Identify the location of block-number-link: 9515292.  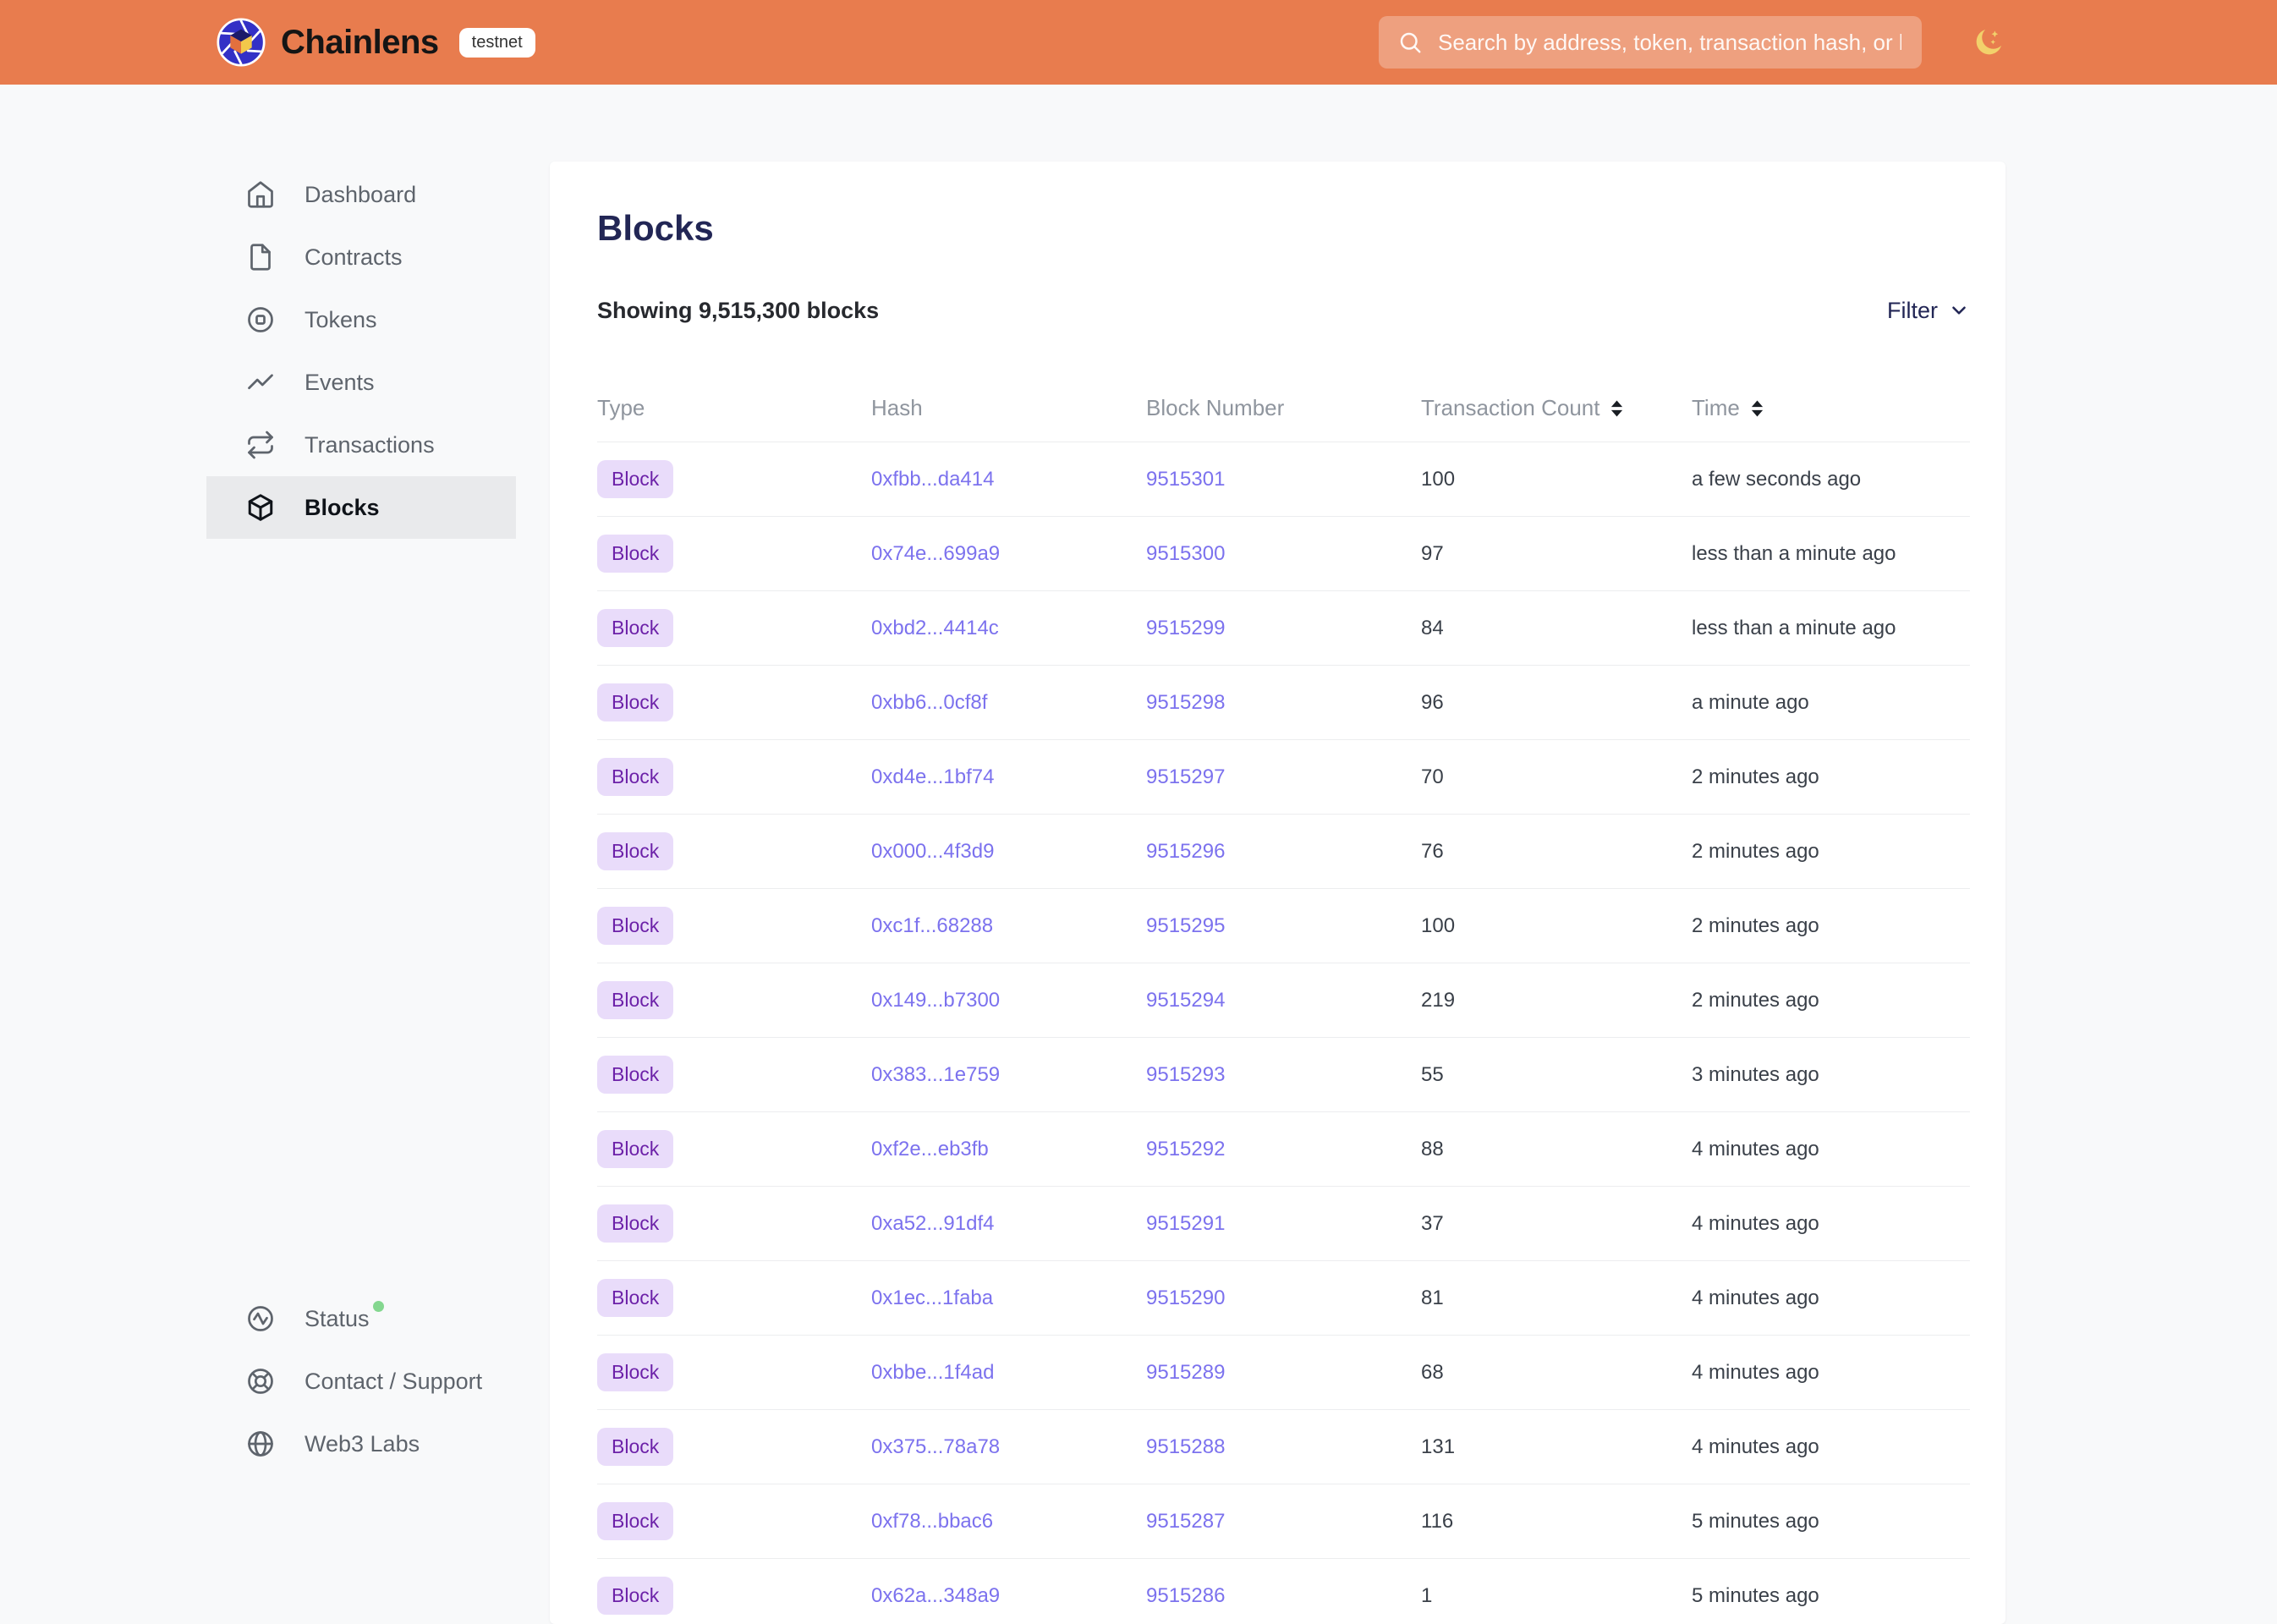
(1186, 1148).